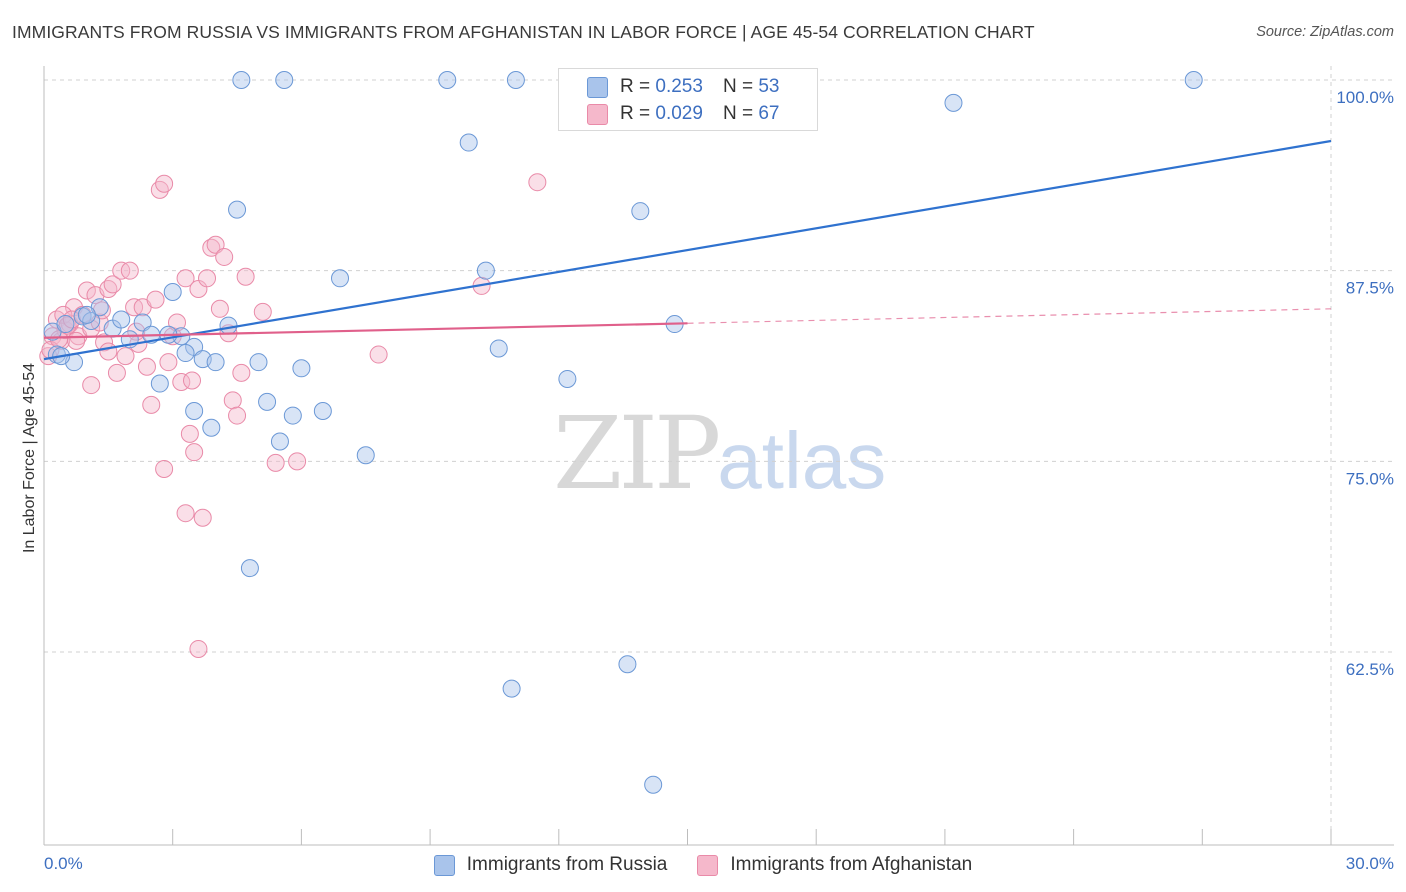  What do you see at coordinates (1365, 97) in the screenshot?
I see `y-tick-label: 100.0%` at bounding box center [1365, 97].